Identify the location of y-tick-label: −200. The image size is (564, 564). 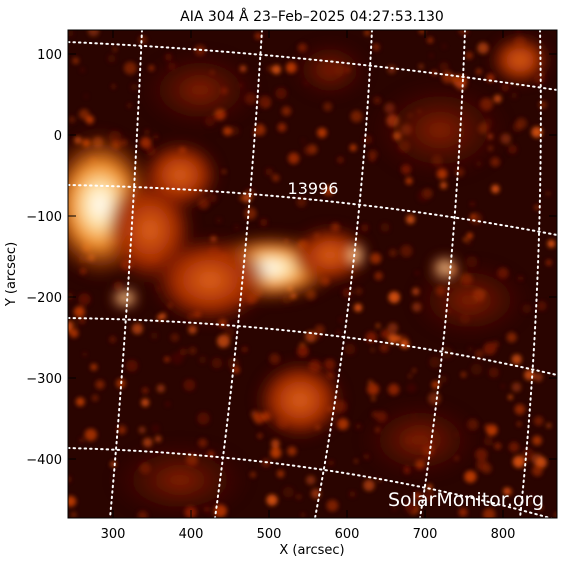
(44, 298).